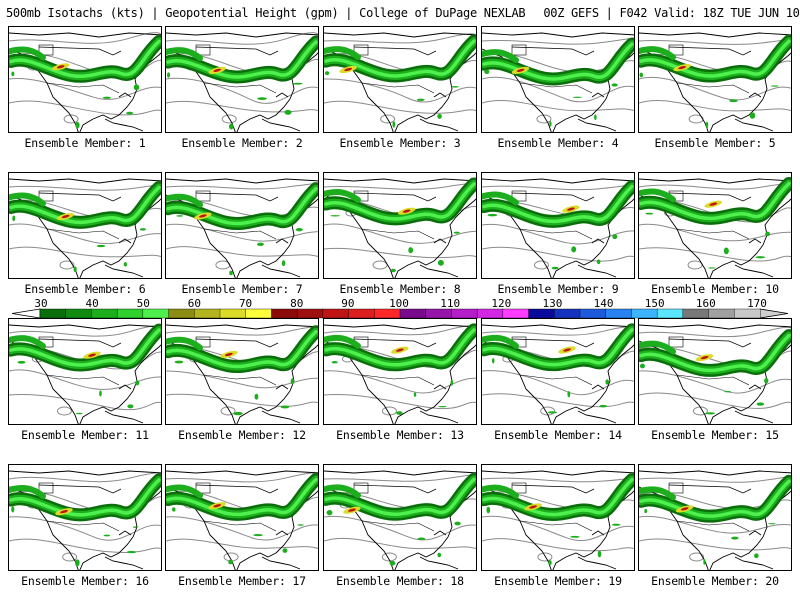 Image resolution: width=800 pixels, height=600 pixels. I want to click on ensemble-member-label: Ensemble Member: 18, so click(400, 581).